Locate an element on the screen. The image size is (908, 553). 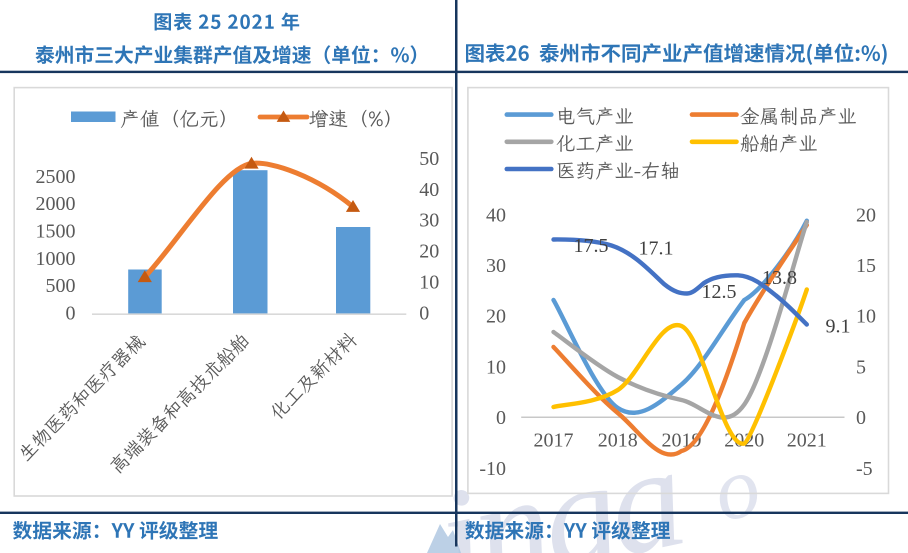
svg-text: 13.8 is located at coordinates (779, 278).